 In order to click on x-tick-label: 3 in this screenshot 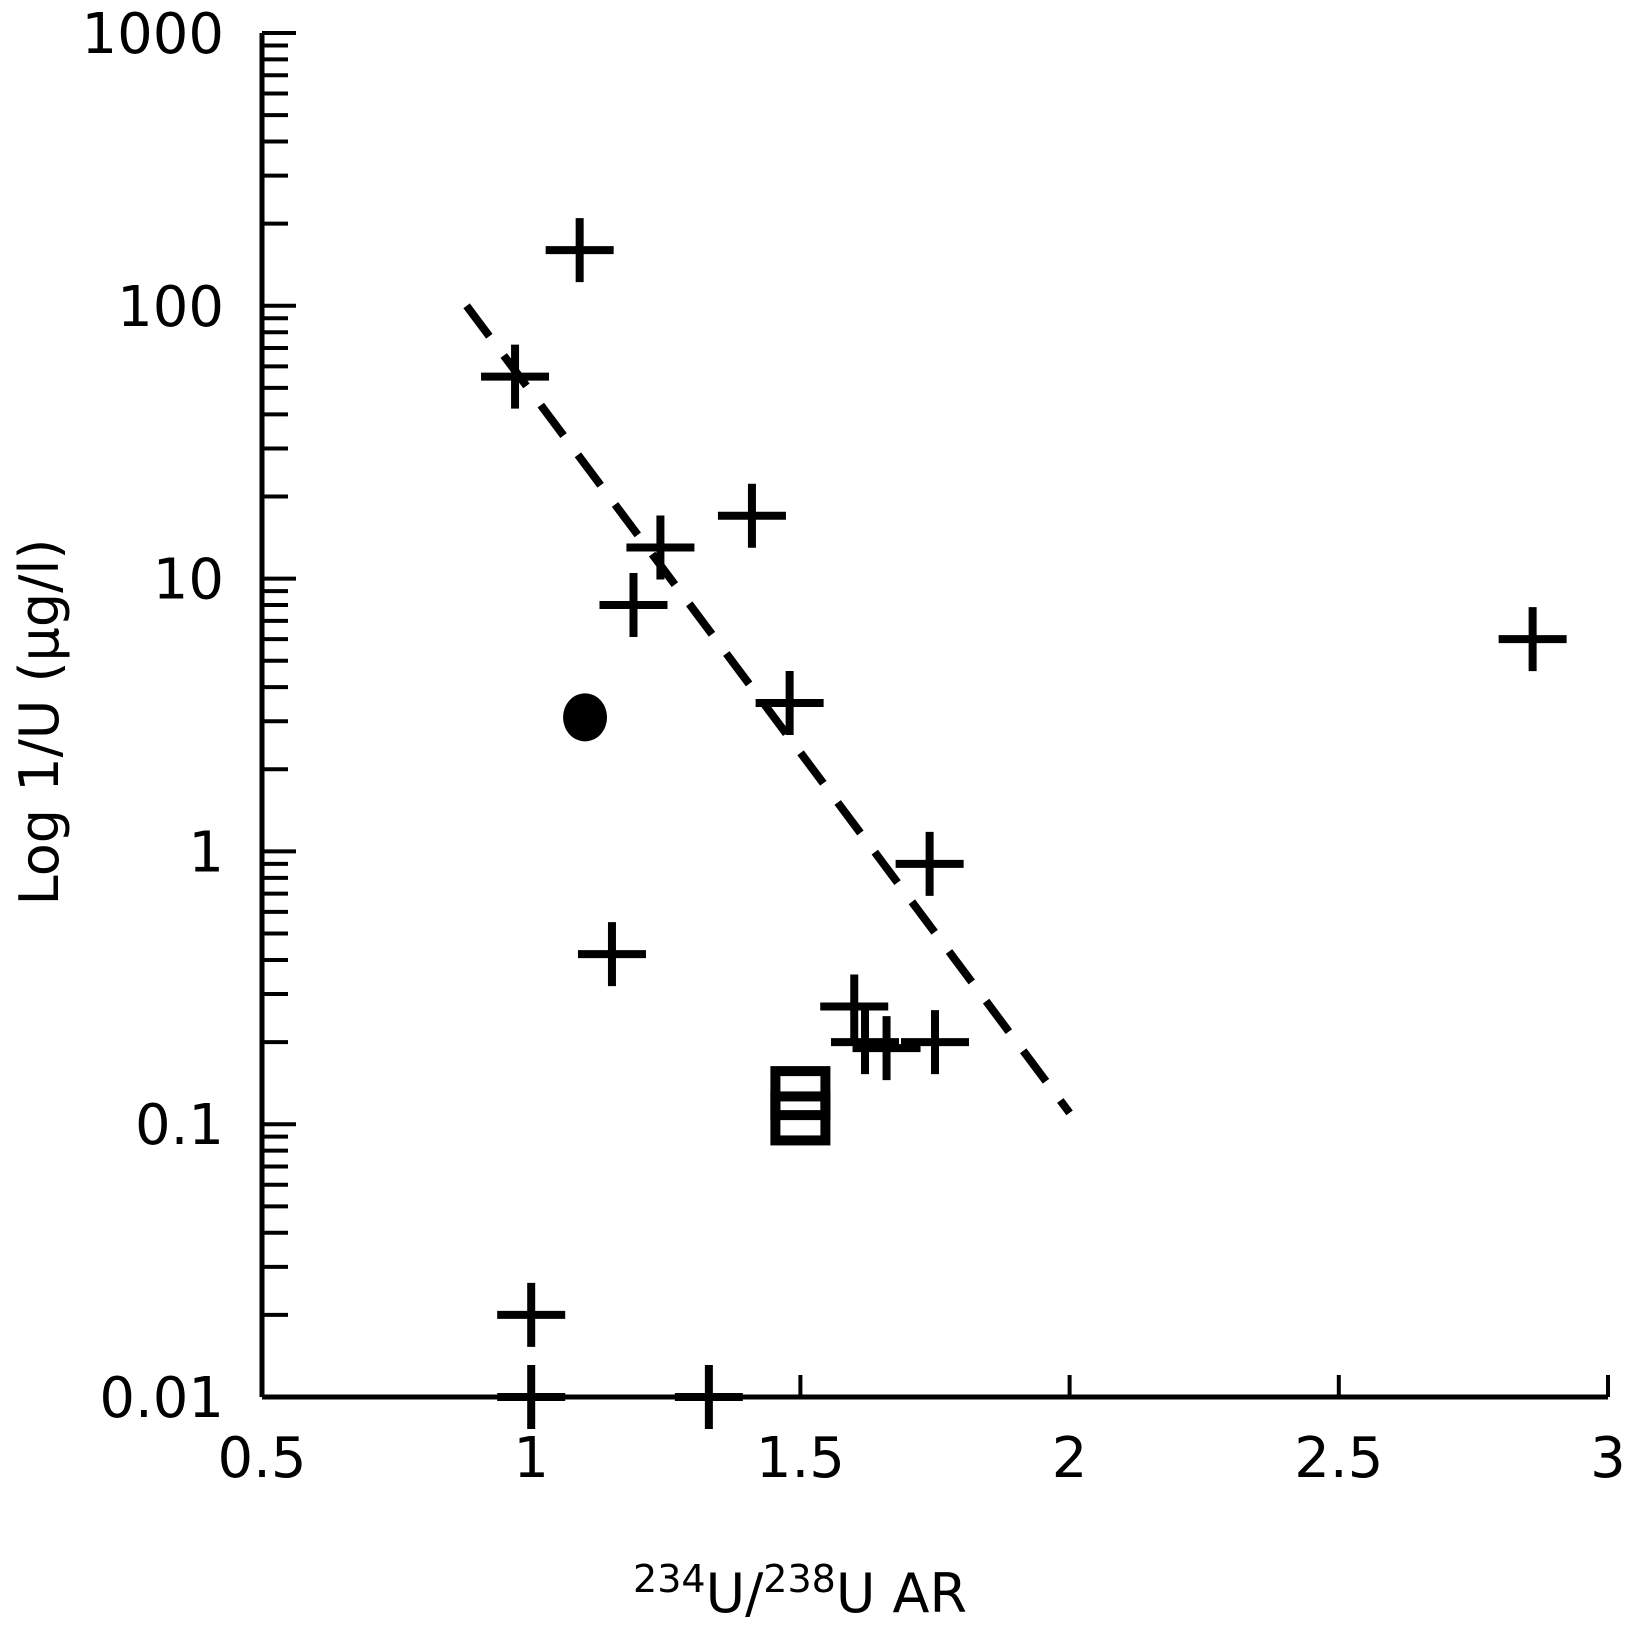, I will do `click(1607, 1458)`.